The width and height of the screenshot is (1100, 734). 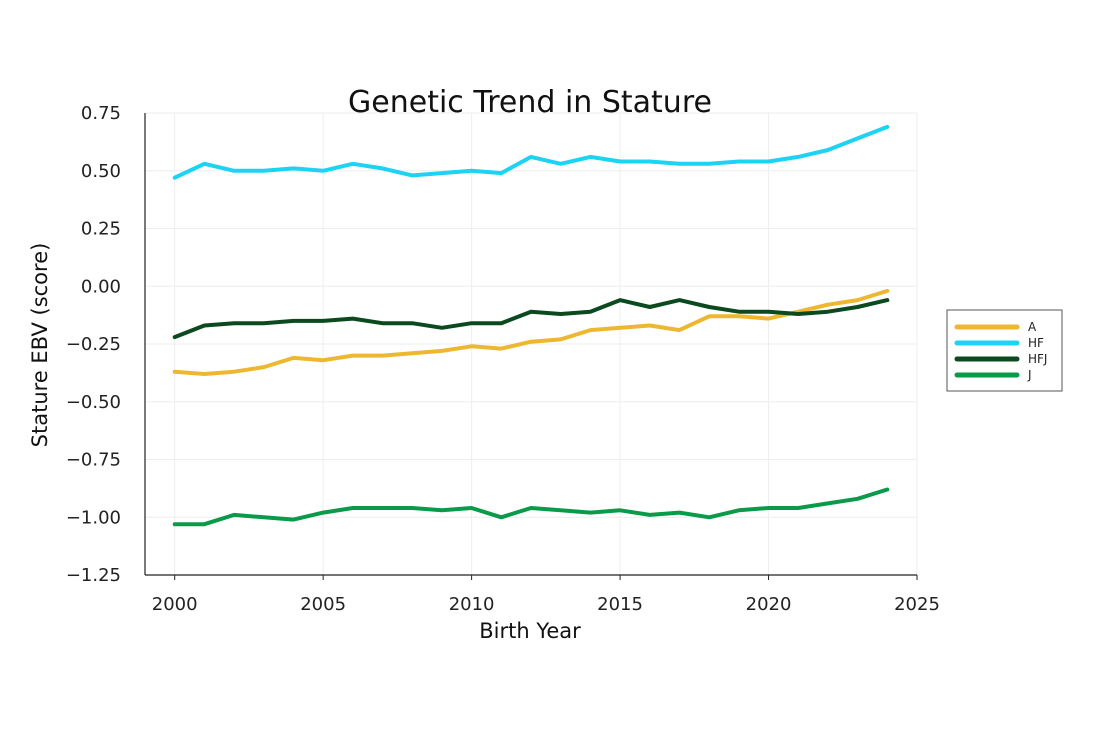 What do you see at coordinates (93, 575) in the screenshot?
I see `y-tick-label: −1.25` at bounding box center [93, 575].